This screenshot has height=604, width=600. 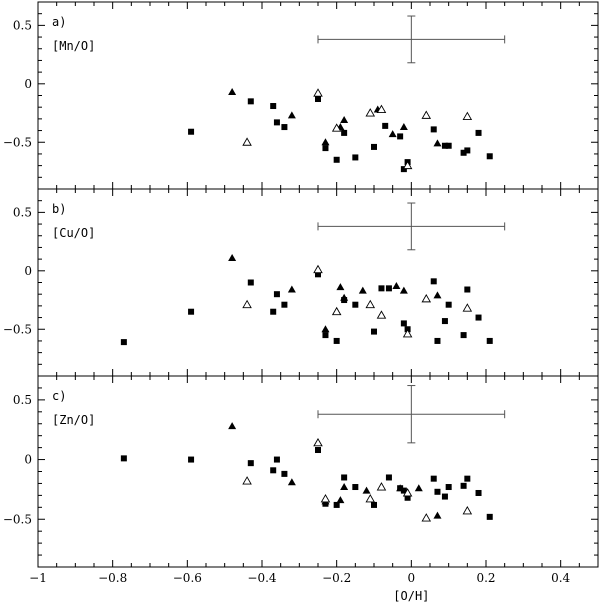 What do you see at coordinates (59, 209) in the screenshot?
I see `panel-tag: b)` at bounding box center [59, 209].